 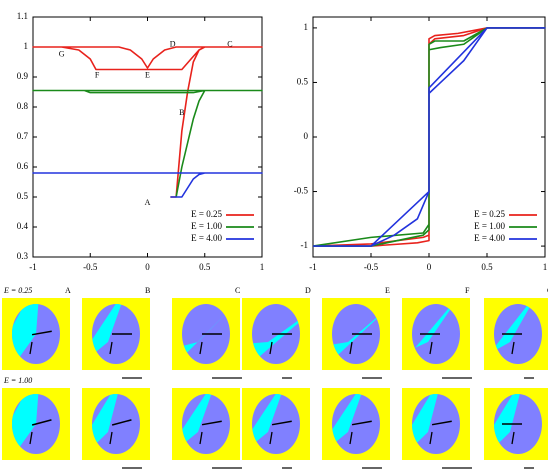 What do you see at coordinates (23, 76) in the screenshot?
I see `y-tick-label: 0.9` at bounding box center [23, 76].